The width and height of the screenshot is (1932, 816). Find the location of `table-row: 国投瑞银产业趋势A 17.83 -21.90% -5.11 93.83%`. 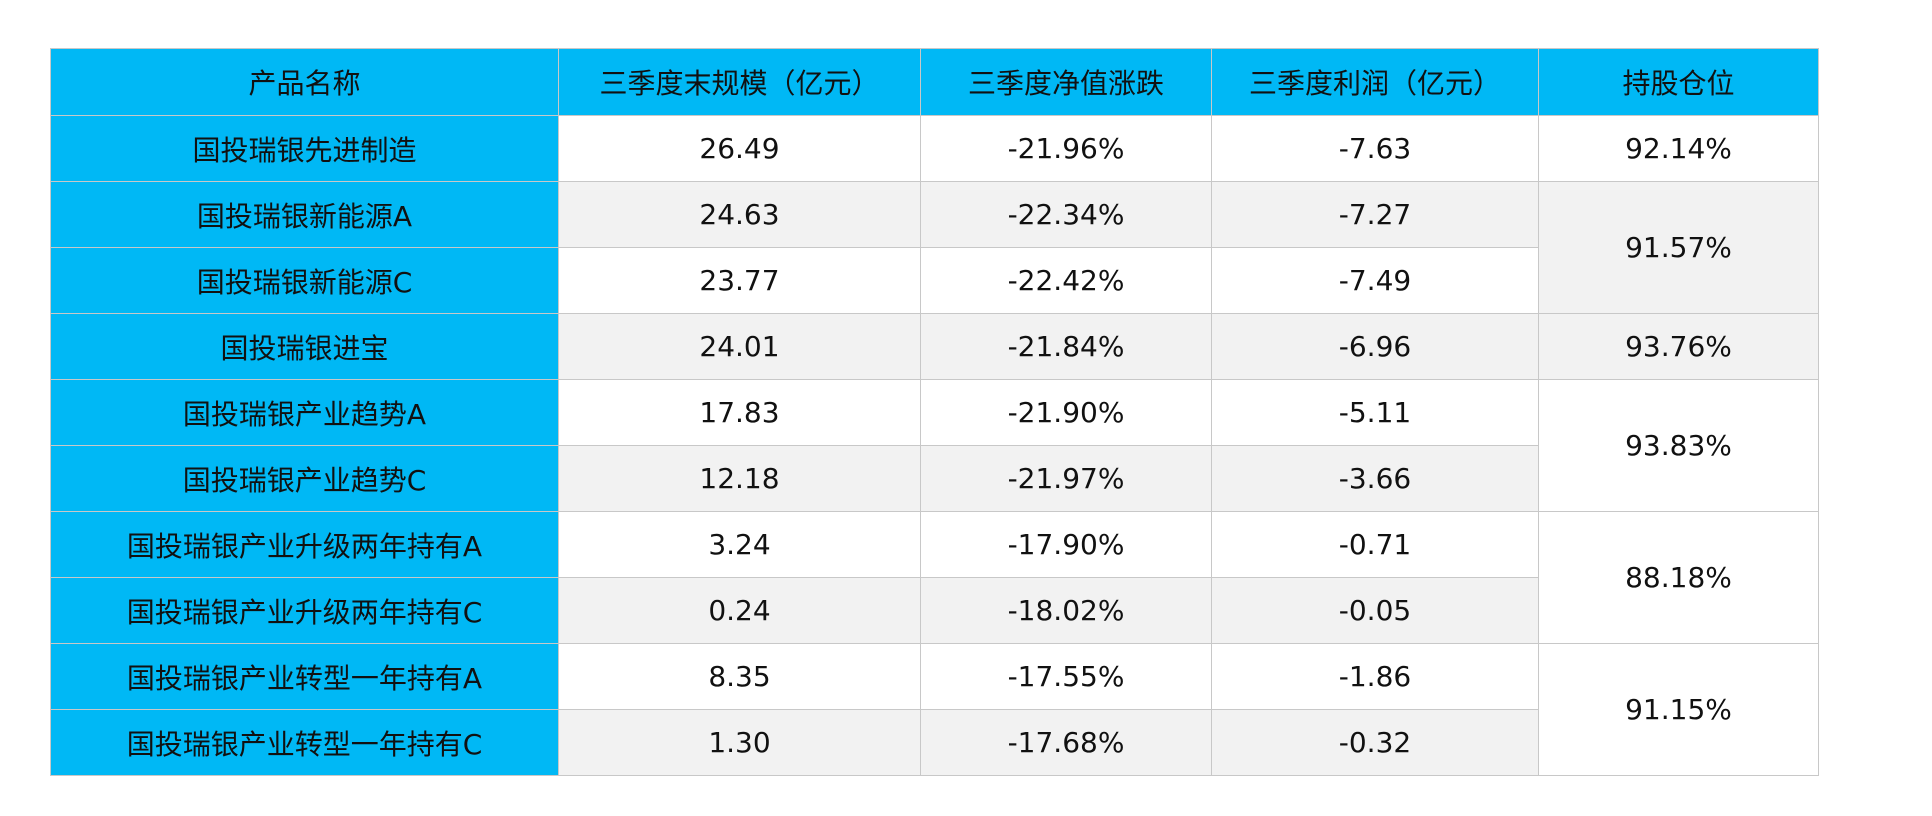

table-row: 国投瑞银产业趋势A 17.83 -21.90% -5.11 93.83% is located at coordinates (934, 445).